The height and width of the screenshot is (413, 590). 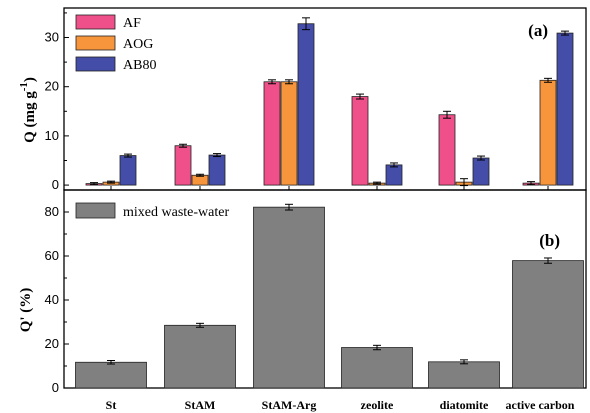 What do you see at coordinates (52, 255) in the screenshot?
I see `y-tick-label: 60` at bounding box center [52, 255].